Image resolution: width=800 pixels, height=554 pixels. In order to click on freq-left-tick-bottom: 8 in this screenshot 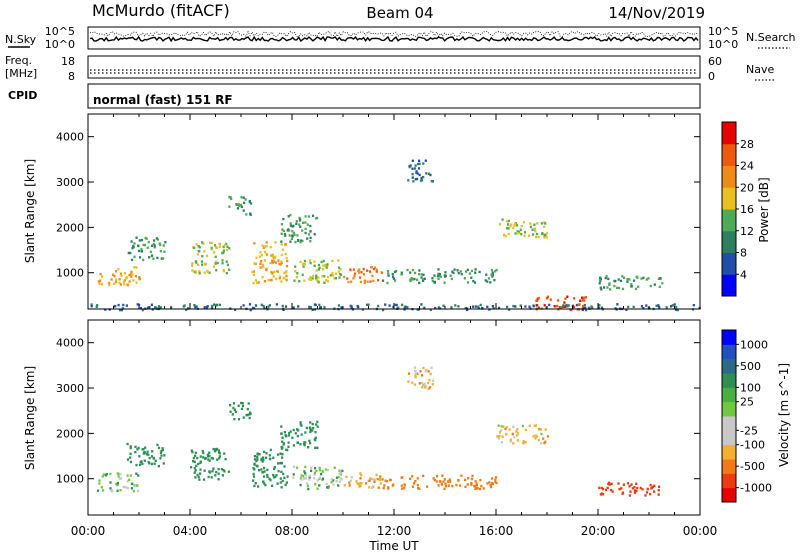, I will do `click(71, 76)`.